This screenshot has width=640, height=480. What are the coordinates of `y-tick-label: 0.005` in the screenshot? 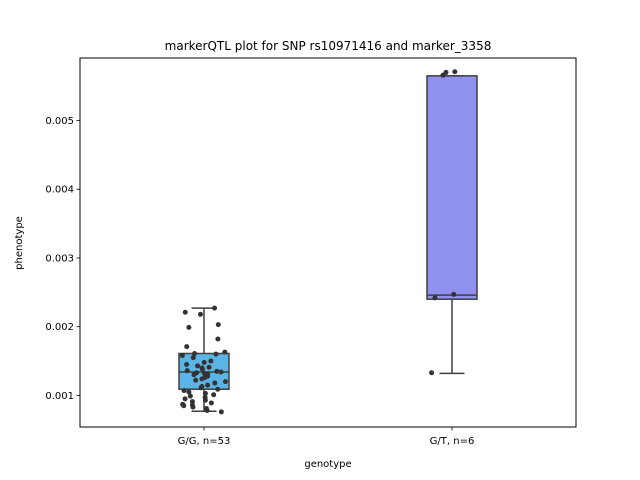 It's located at (59, 121).